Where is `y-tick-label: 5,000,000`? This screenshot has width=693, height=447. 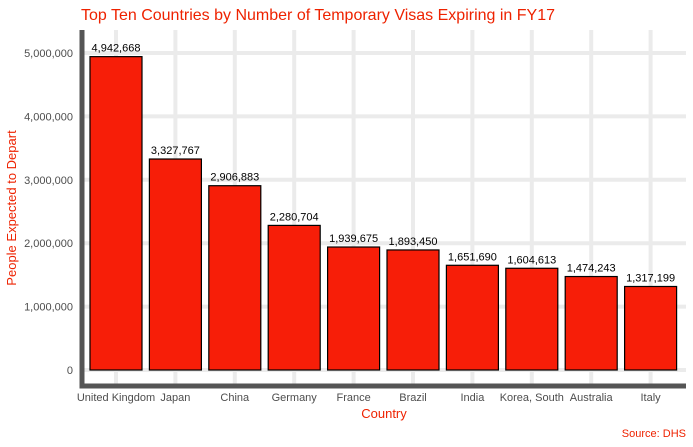 y-tick-label: 5,000,000 is located at coordinates (48, 54).